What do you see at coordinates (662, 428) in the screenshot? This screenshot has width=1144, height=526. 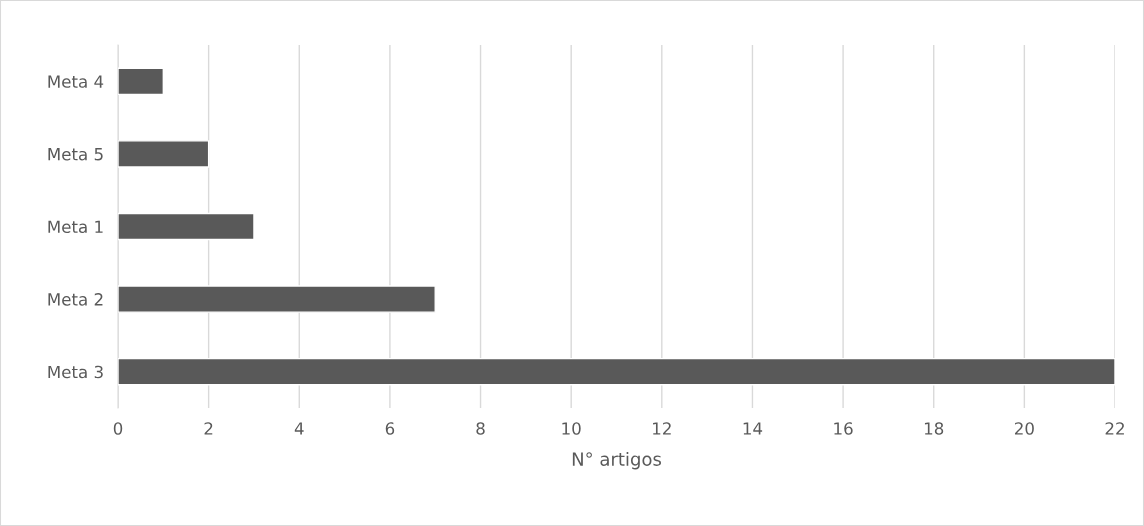 I see `x-tick-label: 12` at bounding box center [662, 428].